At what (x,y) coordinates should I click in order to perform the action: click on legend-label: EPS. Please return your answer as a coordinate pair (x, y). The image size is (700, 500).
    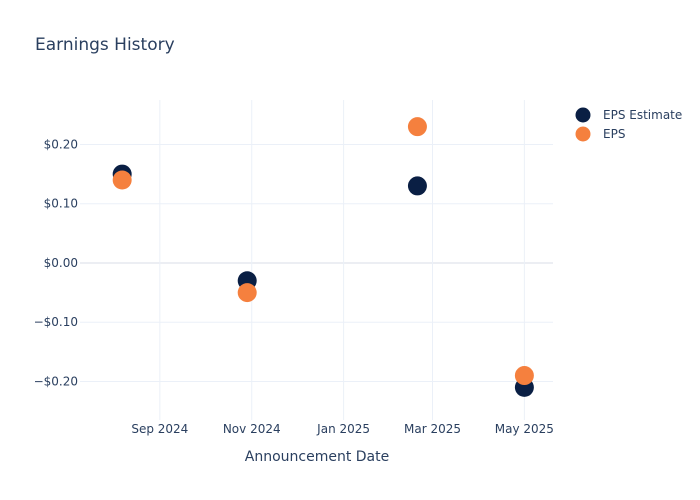
    Looking at the image, I should click on (614, 134).